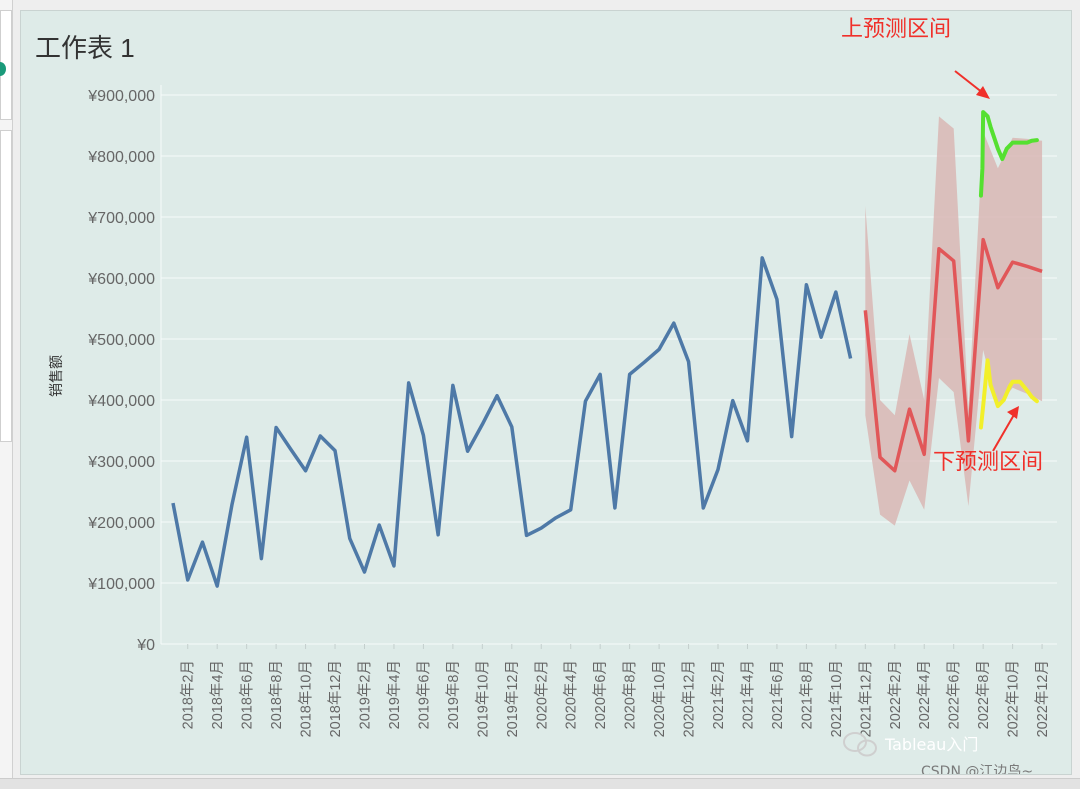 The height and width of the screenshot is (789, 1080). What do you see at coordinates (860, 744) in the screenshot?
I see `wechat-icon` at bounding box center [860, 744].